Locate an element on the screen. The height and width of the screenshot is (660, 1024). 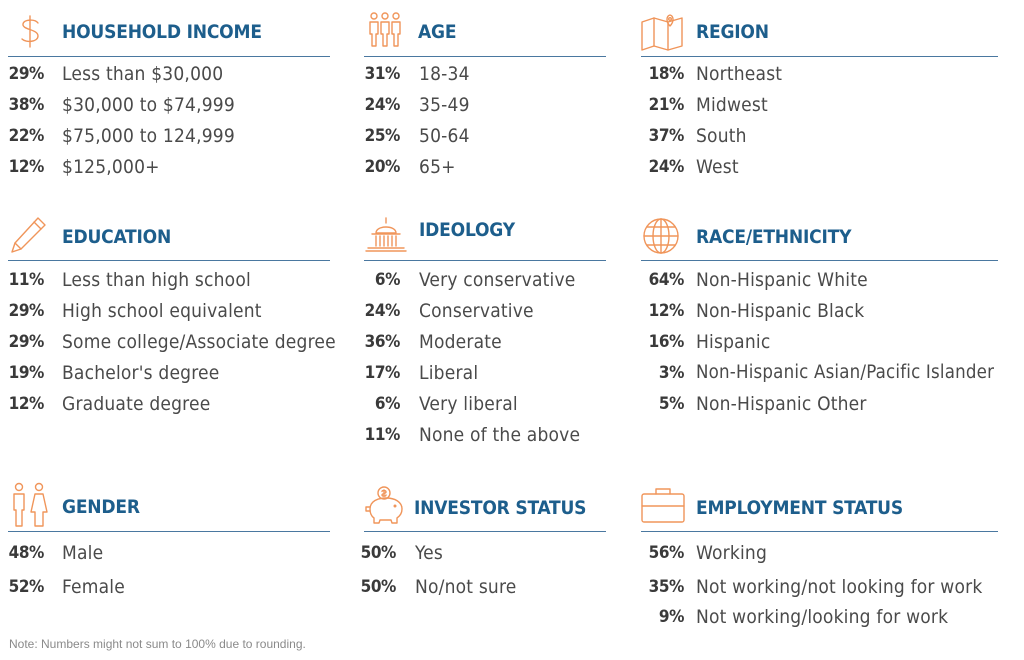
category-label: Working is located at coordinates (732, 553).